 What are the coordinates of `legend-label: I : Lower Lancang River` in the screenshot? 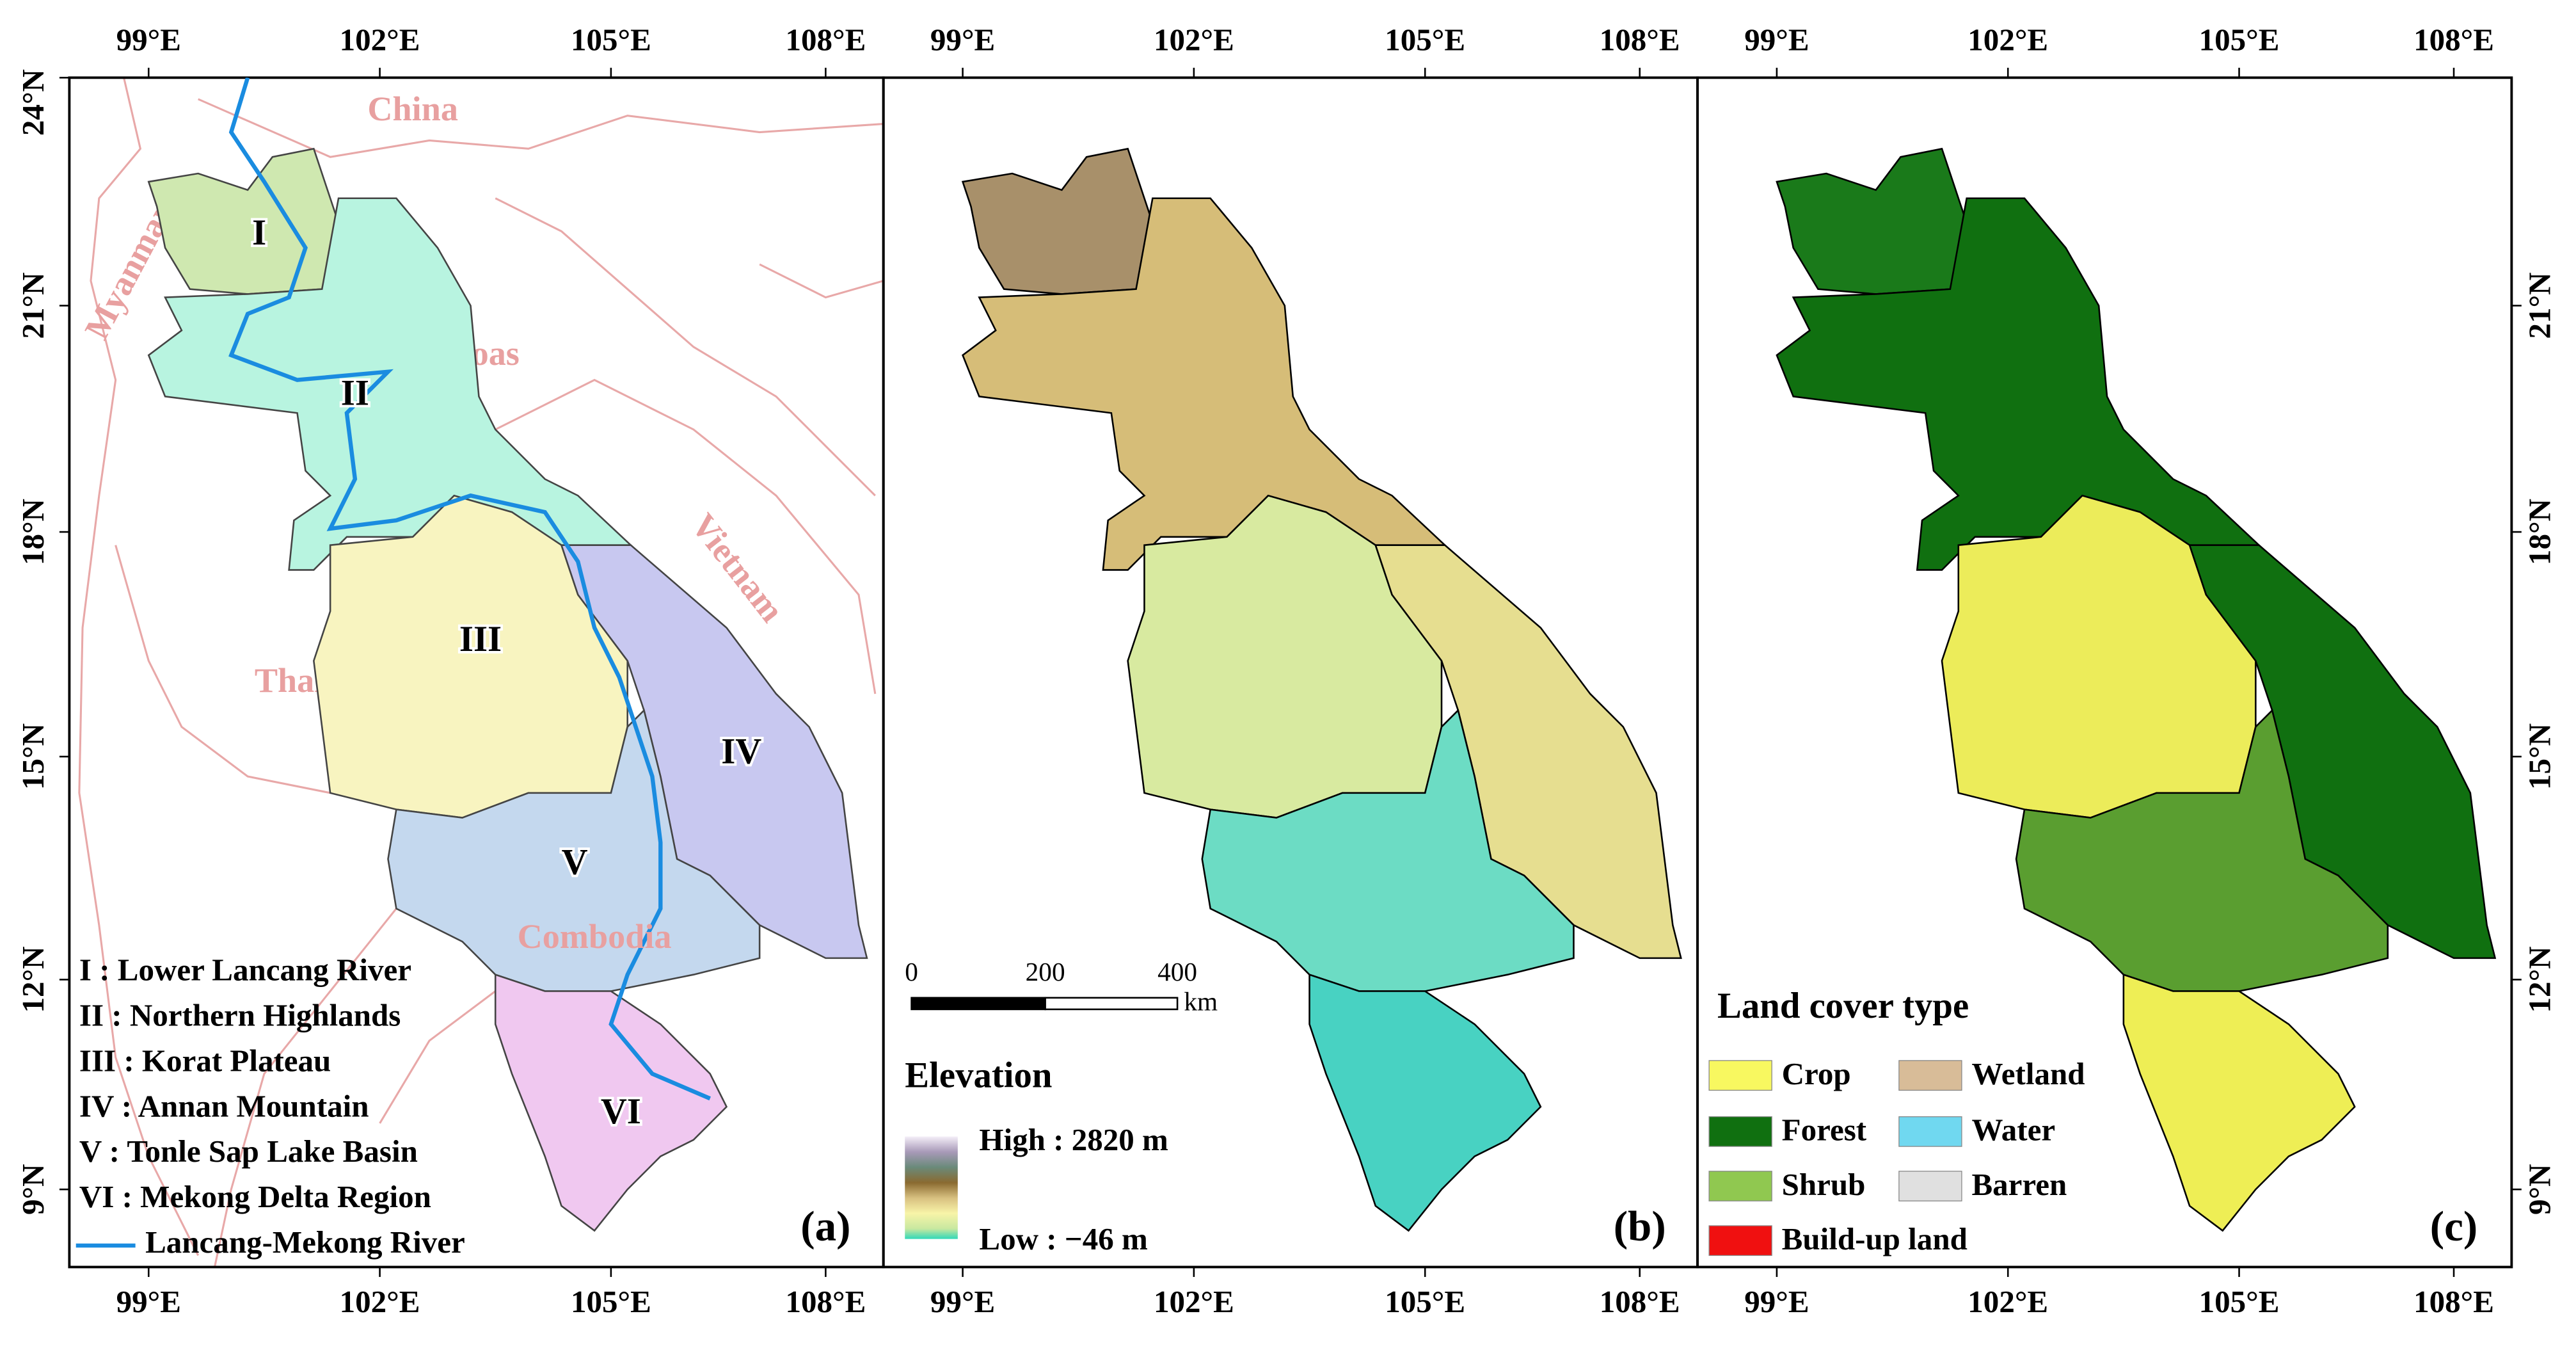 It's located at (245, 970).